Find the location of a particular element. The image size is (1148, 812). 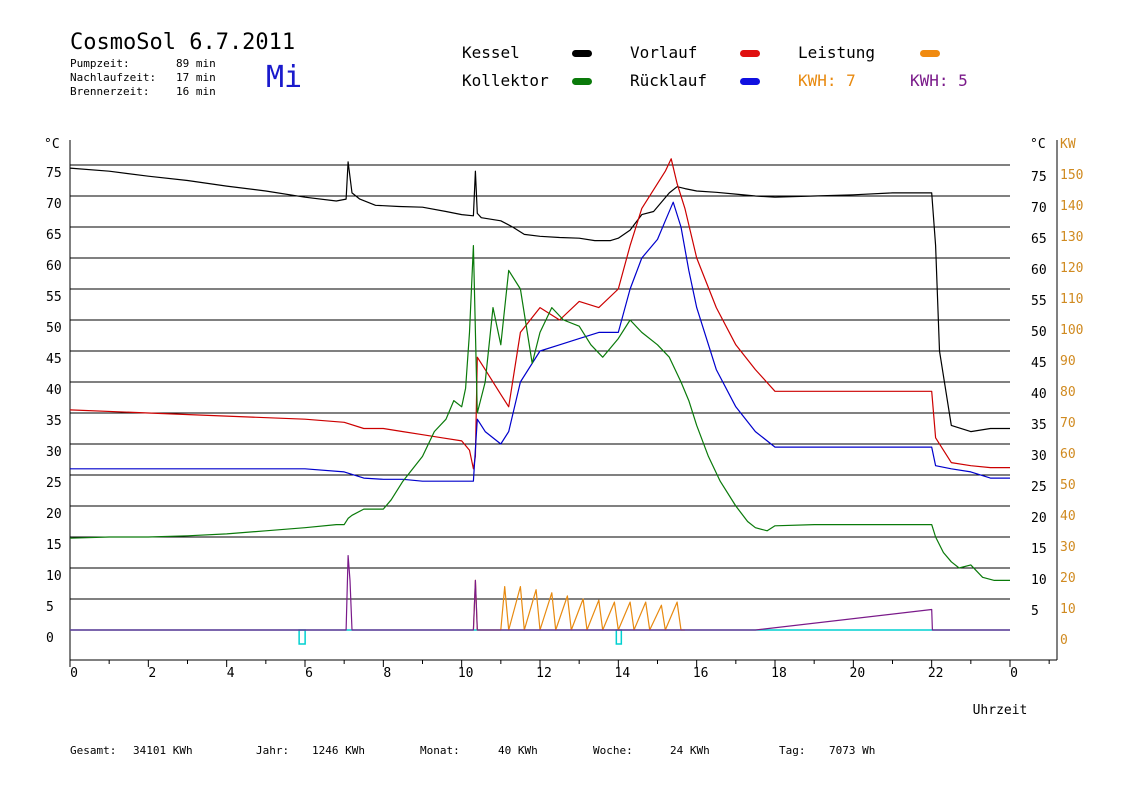

x-tick-label: 2 is located at coordinates (152, 673).